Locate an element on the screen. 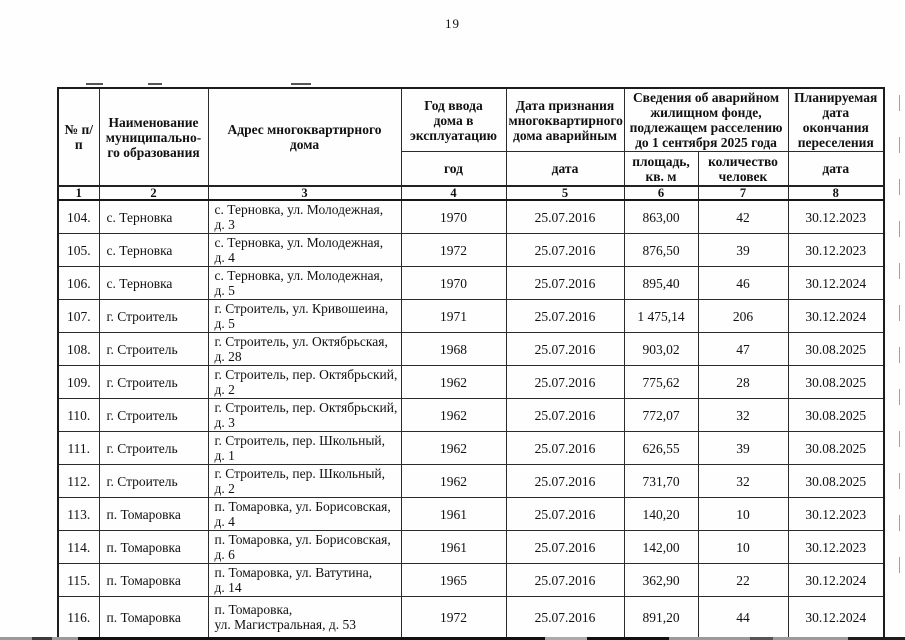 This screenshot has height=640, width=905. cell-area: 775,62 is located at coordinates (661, 382).